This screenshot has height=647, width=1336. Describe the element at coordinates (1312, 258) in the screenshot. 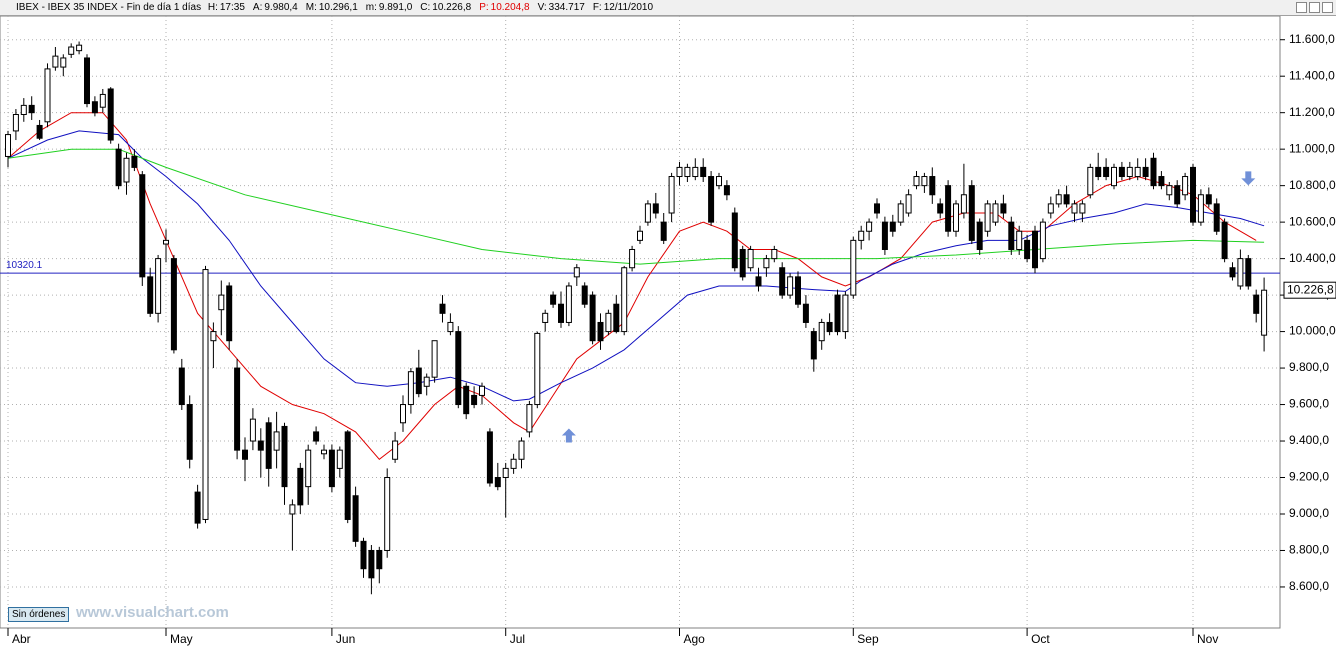

I see `y-tick-label: 10.400,0` at that location.